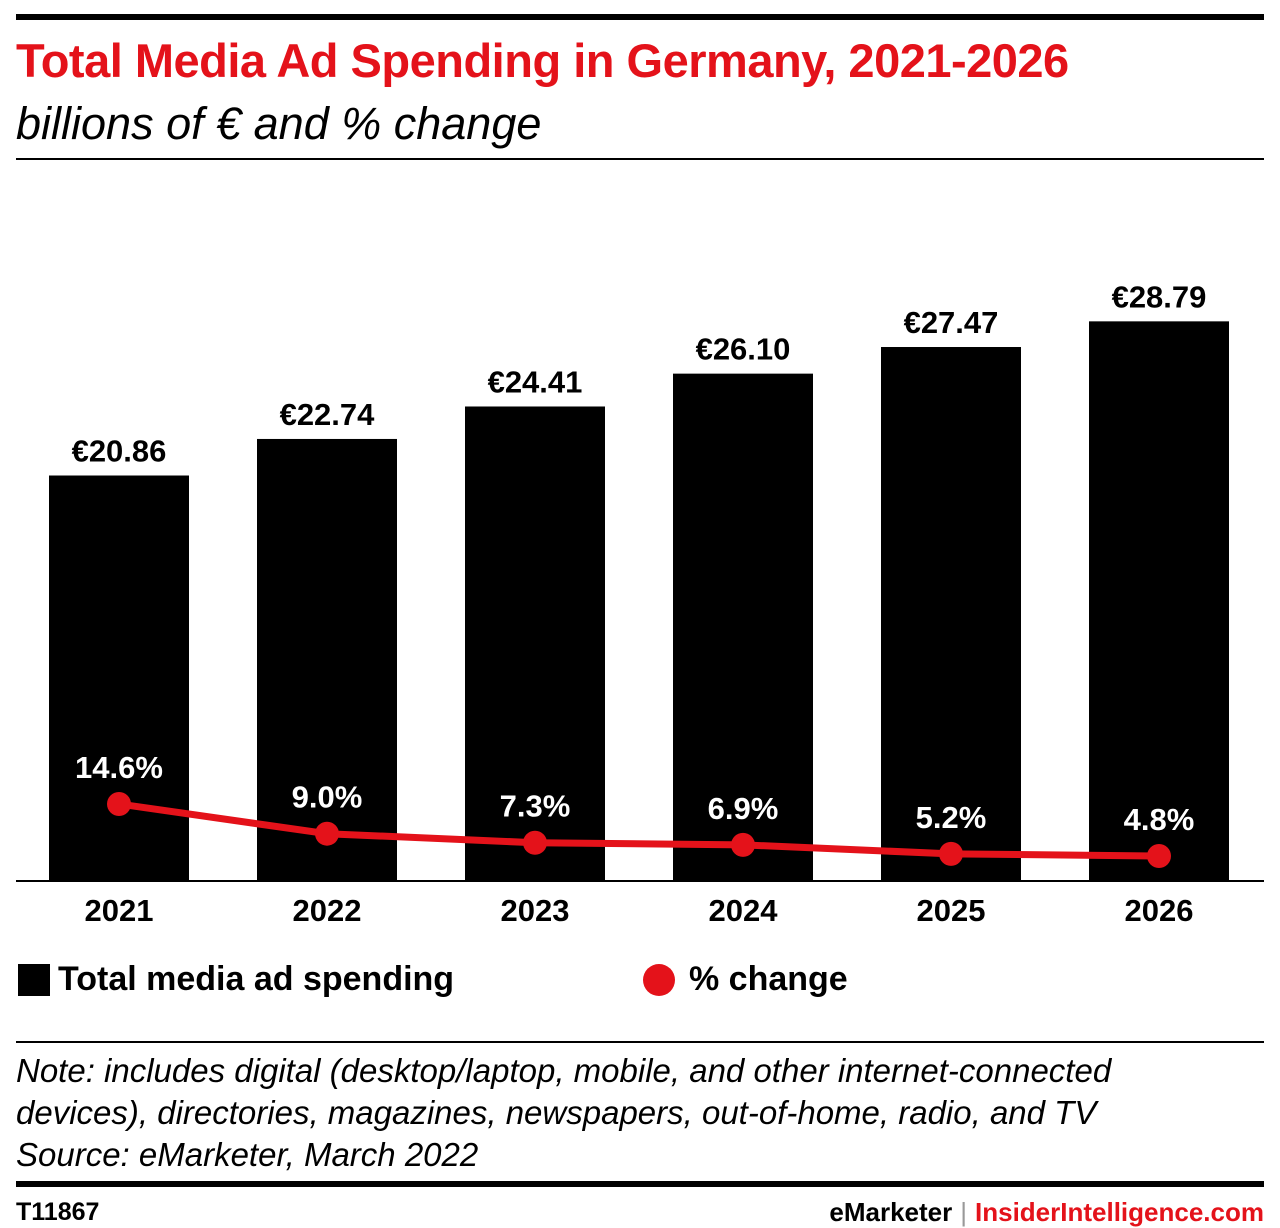 This screenshot has width=1280, height=1228. What do you see at coordinates (535, 643) in the screenshot?
I see `bar-2023` at bounding box center [535, 643].